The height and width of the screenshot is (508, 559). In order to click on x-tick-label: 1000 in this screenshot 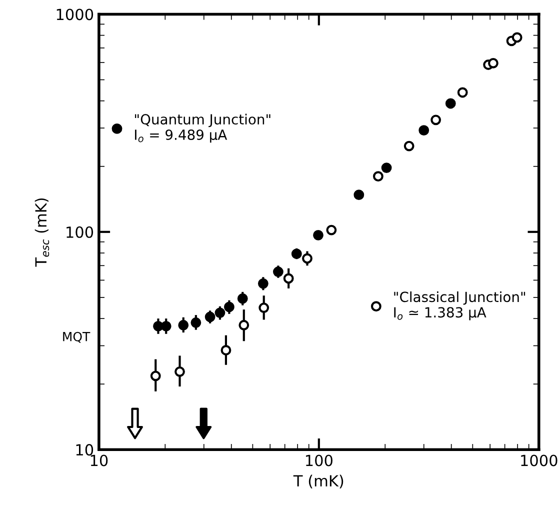, I will do `click(539, 460)`.